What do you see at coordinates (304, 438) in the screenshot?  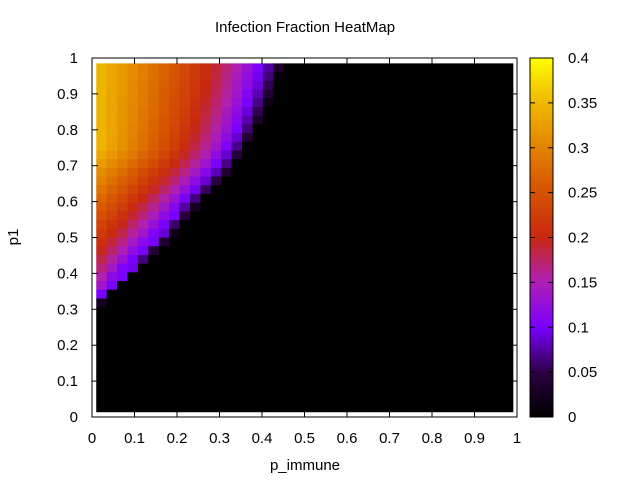 I see `x-tick-label: 0.5` at bounding box center [304, 438].